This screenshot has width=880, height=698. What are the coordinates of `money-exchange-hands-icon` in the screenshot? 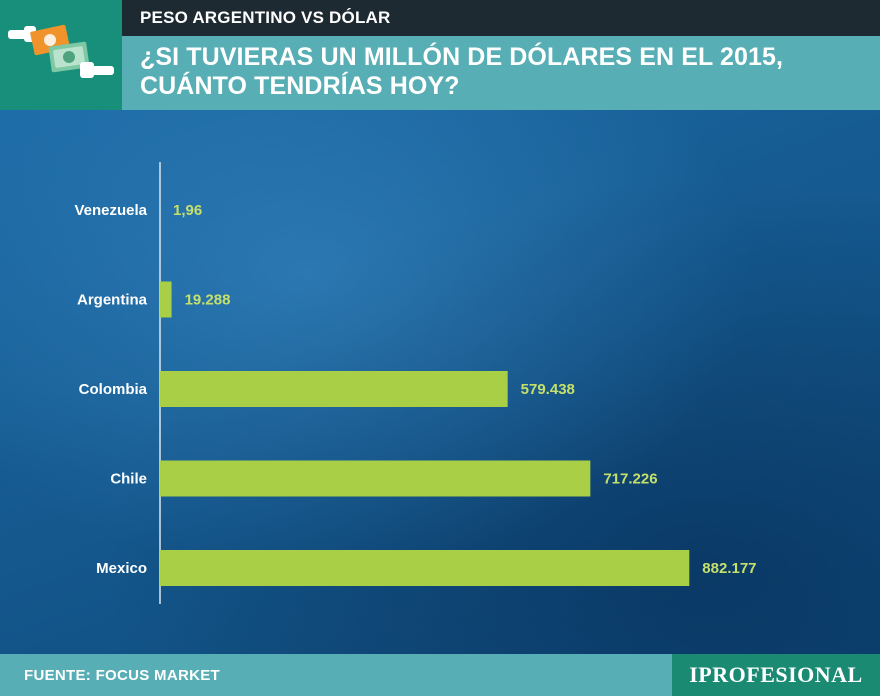 It's located at (61, 51).